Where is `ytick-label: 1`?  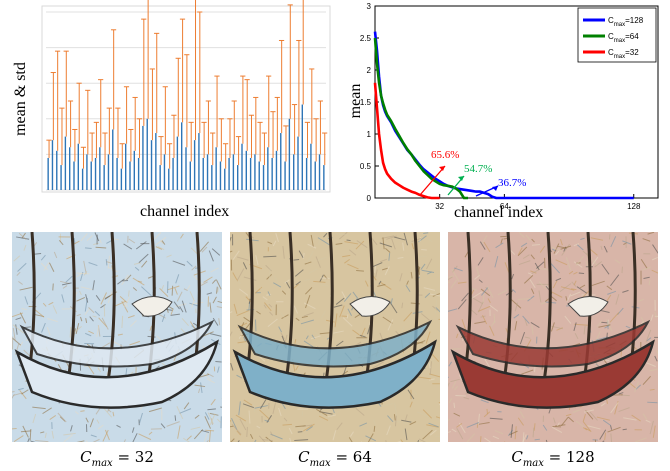
ytick-label: 1 is located at coordinates (369, 134).